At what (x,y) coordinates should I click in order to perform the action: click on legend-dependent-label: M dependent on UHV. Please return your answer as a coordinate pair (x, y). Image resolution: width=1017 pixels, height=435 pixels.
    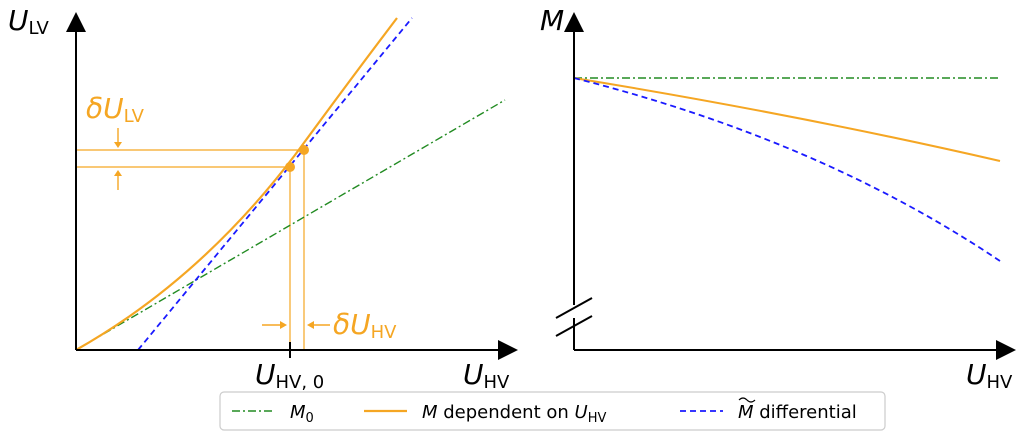
    Looking at the image, I should click on (514, 414).